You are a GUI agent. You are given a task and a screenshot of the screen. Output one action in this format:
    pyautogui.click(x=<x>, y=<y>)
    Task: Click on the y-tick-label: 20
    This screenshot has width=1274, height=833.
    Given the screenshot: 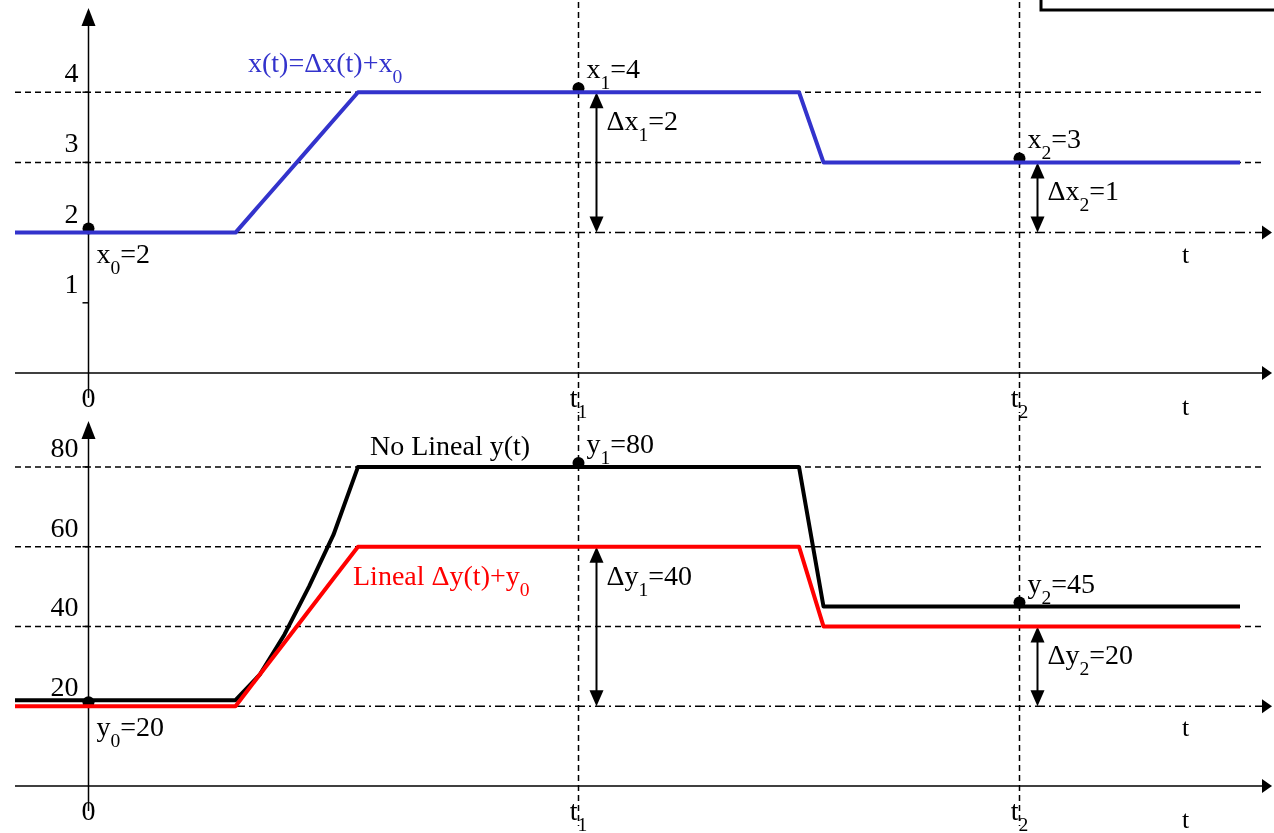 What is the action you would take?
    pyautogui.click(x=64, y=687)
    